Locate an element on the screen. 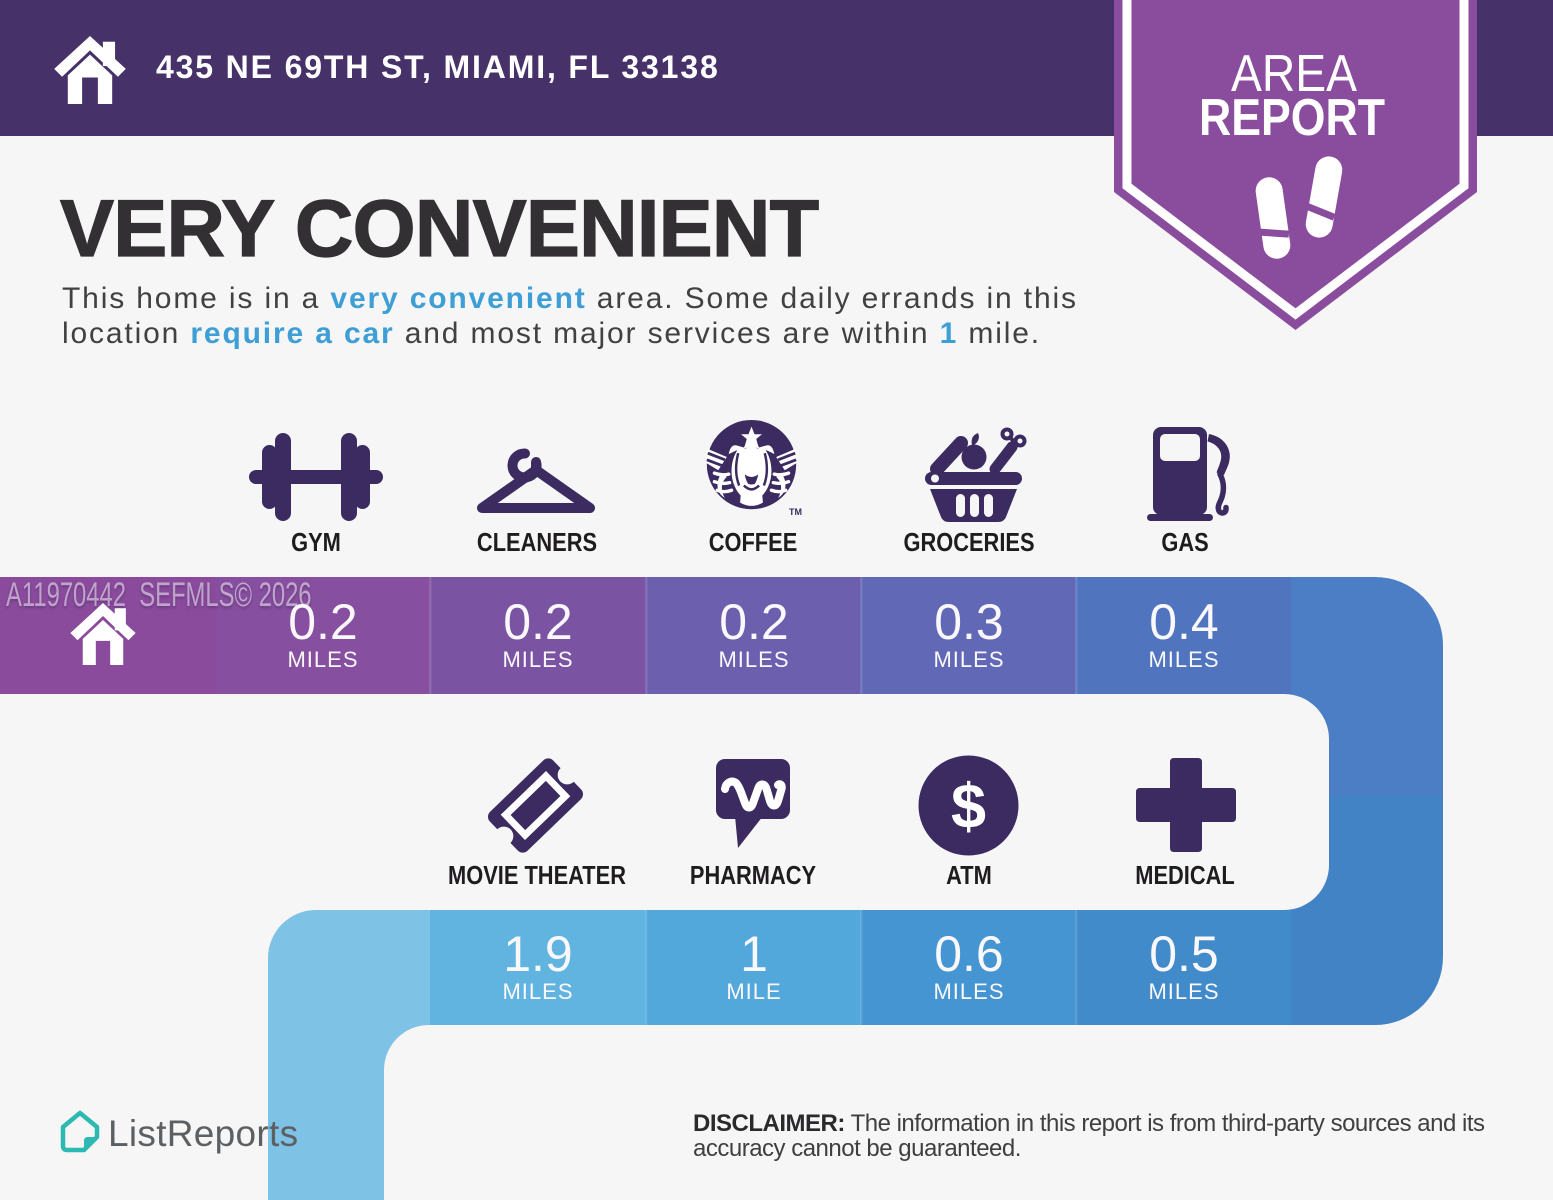 This screenshot has height=1200, width=1553. svg-text: AREA is located at coordinates (1294, 74).